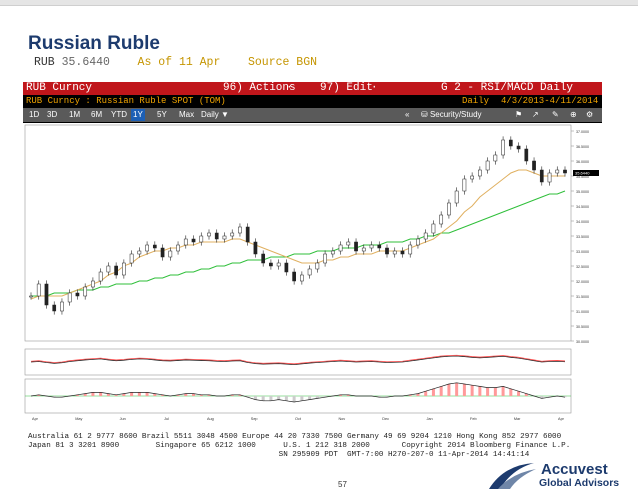 The width and height of the screenshot is (638, 493). I want to click on x-tick-label: Jun, so click(123, 419).